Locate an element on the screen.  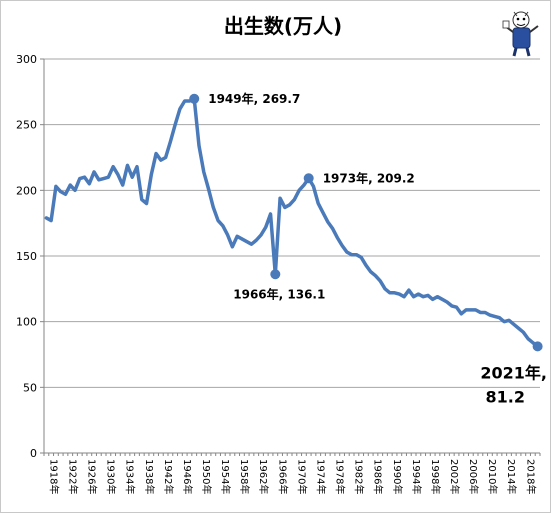
y-tick-label: 0 is located at coordinates (33, 453).